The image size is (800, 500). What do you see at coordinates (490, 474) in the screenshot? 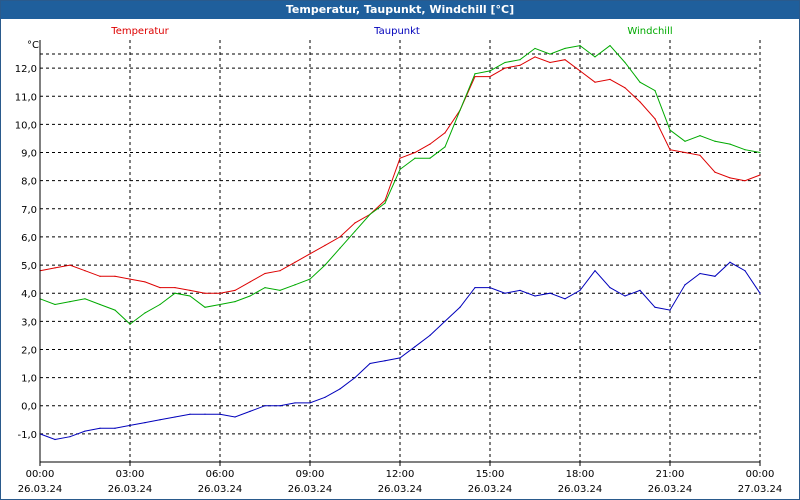
I see `x-tick-time: 15:00` at bounding box center [490, 474].